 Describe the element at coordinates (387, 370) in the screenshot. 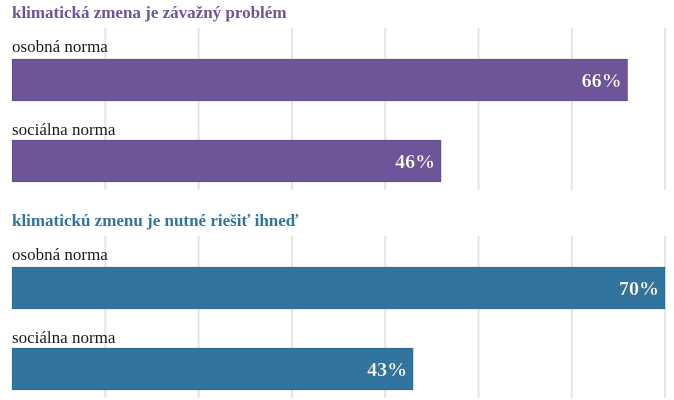

I see `data-label: 43%` at that location.